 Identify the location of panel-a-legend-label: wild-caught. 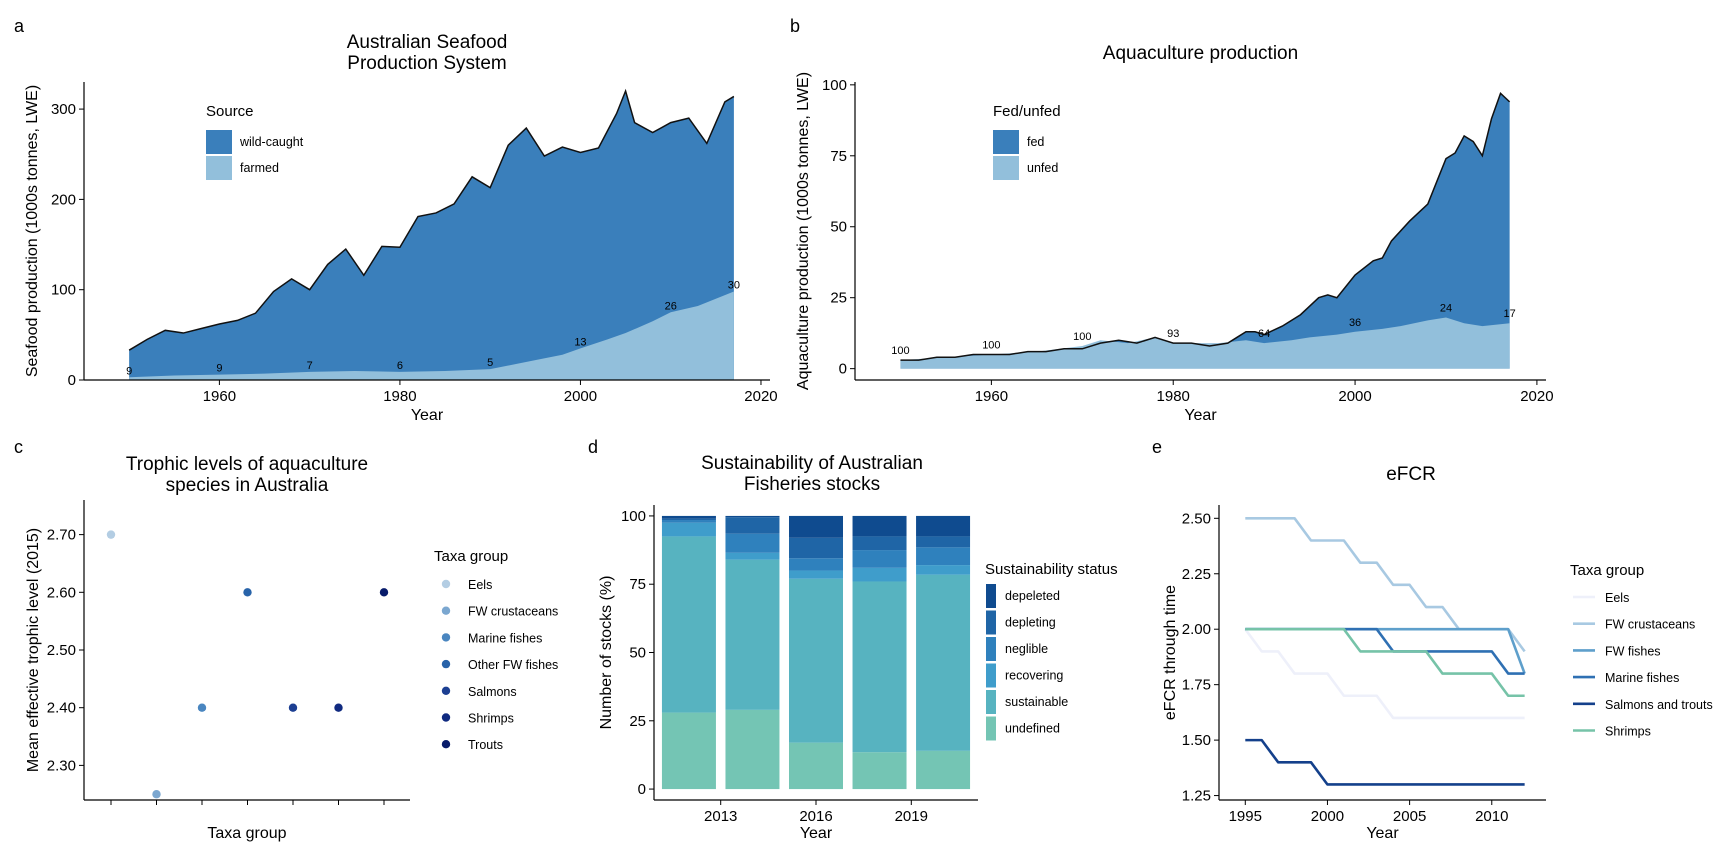
(271, 142).